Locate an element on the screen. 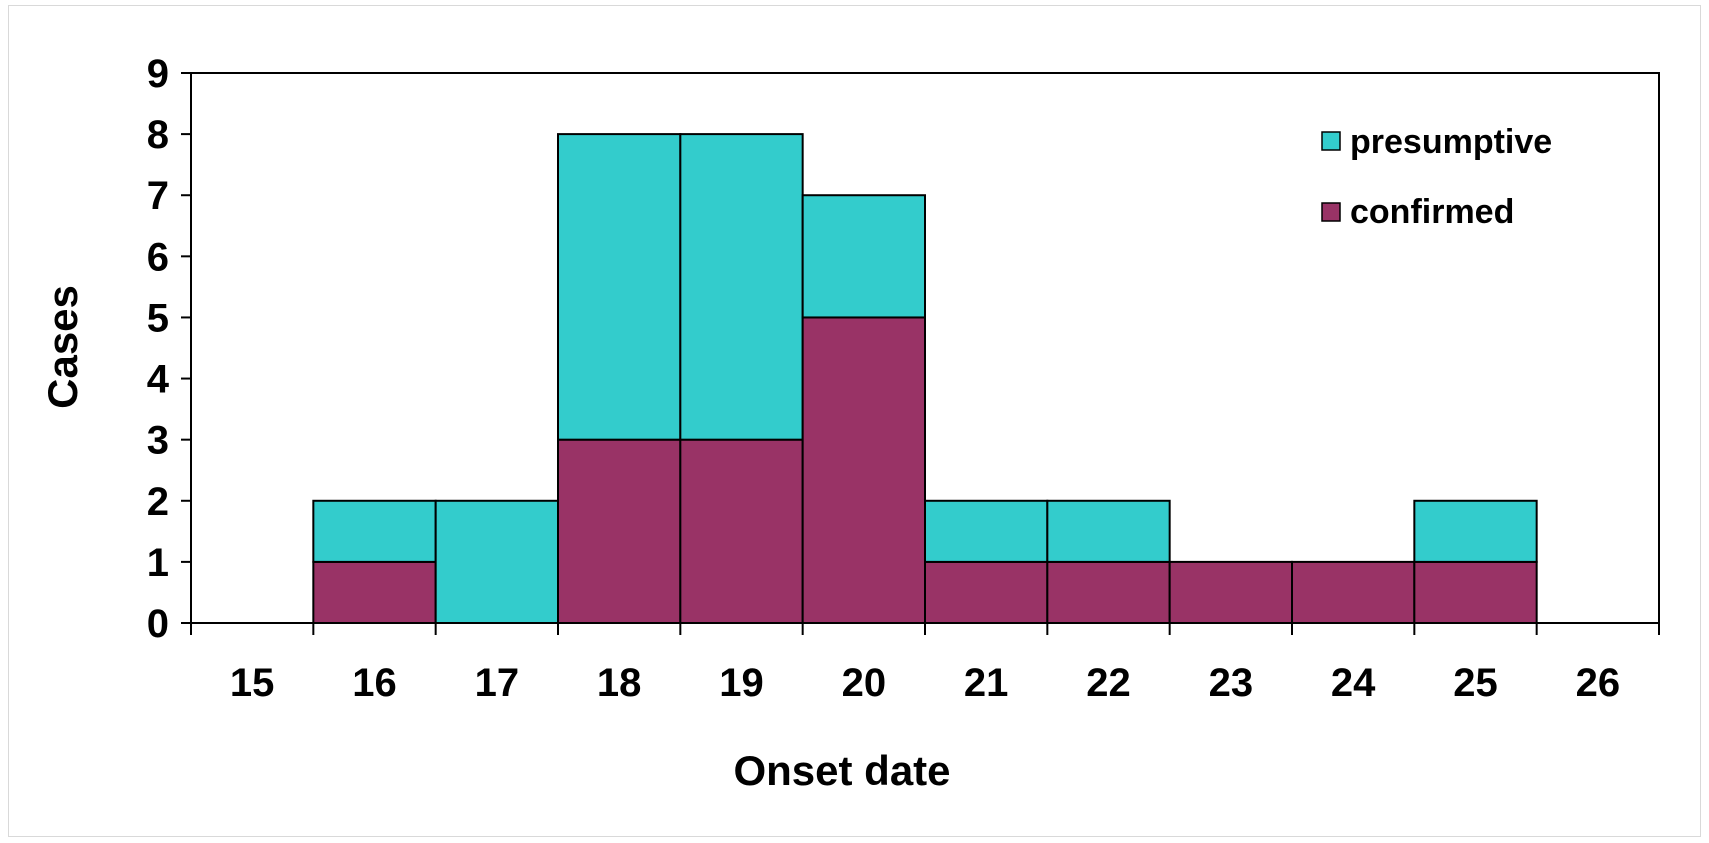 This screenshot has width=1709, height=843. x-tick-label: 21 is located at coordinates (986, 683).